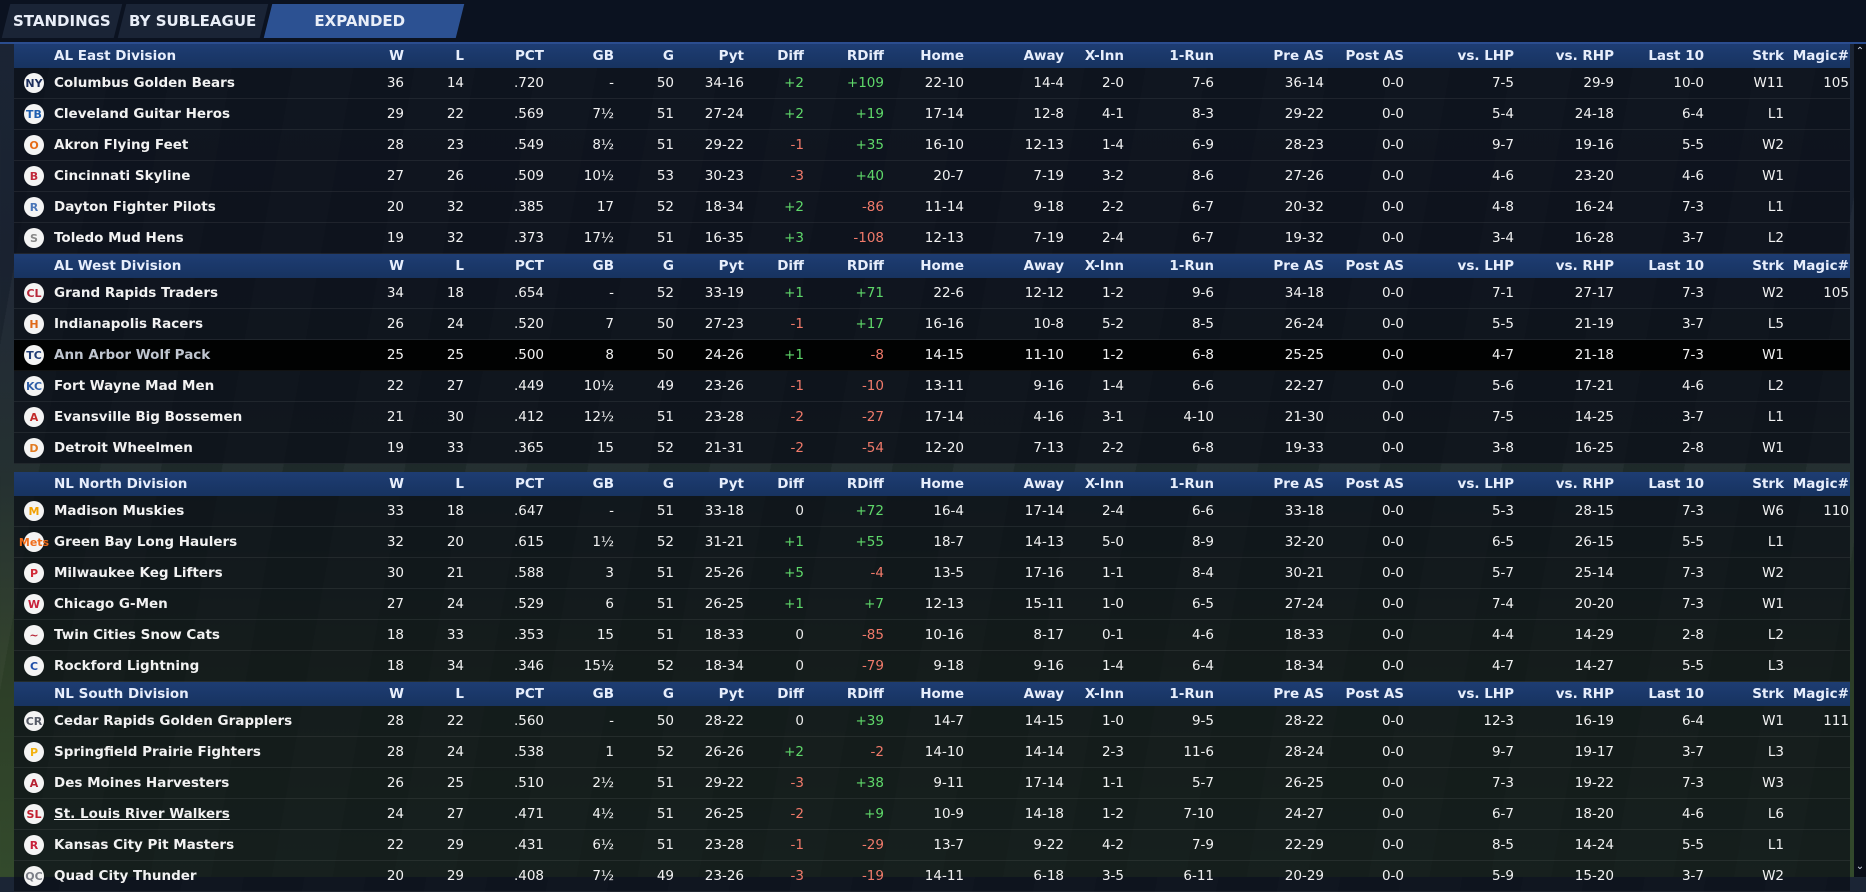 This screenshot has width=1866, height=892. What do you see at coordinates (125, 876) in the screenshot?
I see `team-name: Quad City Thunder` at bounding box center [125, 876].